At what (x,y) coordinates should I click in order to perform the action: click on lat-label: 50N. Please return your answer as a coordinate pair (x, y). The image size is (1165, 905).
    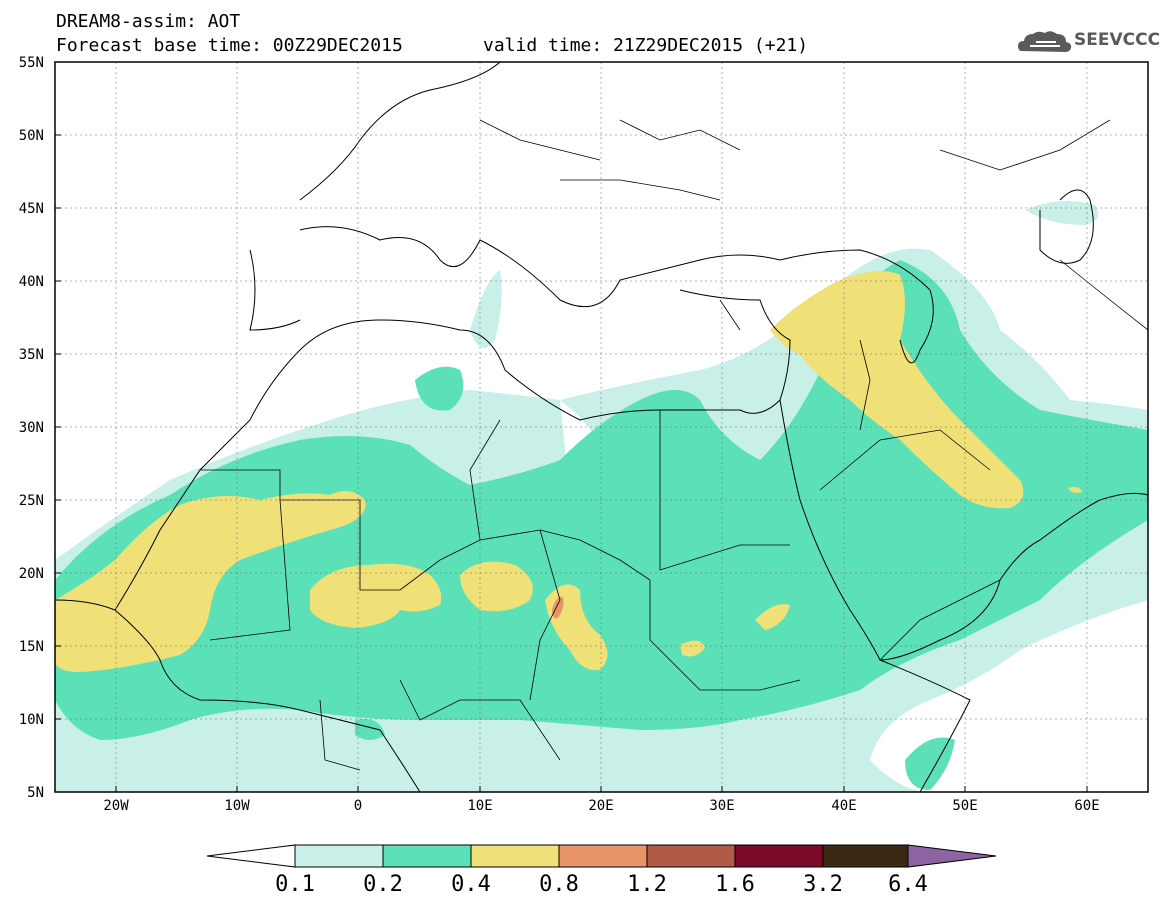
    Looking at the image, I should click on (31, 136).